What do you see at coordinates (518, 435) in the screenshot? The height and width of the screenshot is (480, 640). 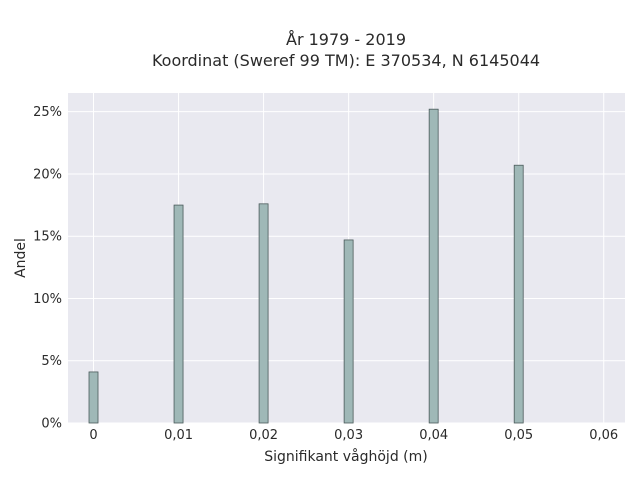 I see `x-tick-label: 0,05` at bounding box center [518, 435].